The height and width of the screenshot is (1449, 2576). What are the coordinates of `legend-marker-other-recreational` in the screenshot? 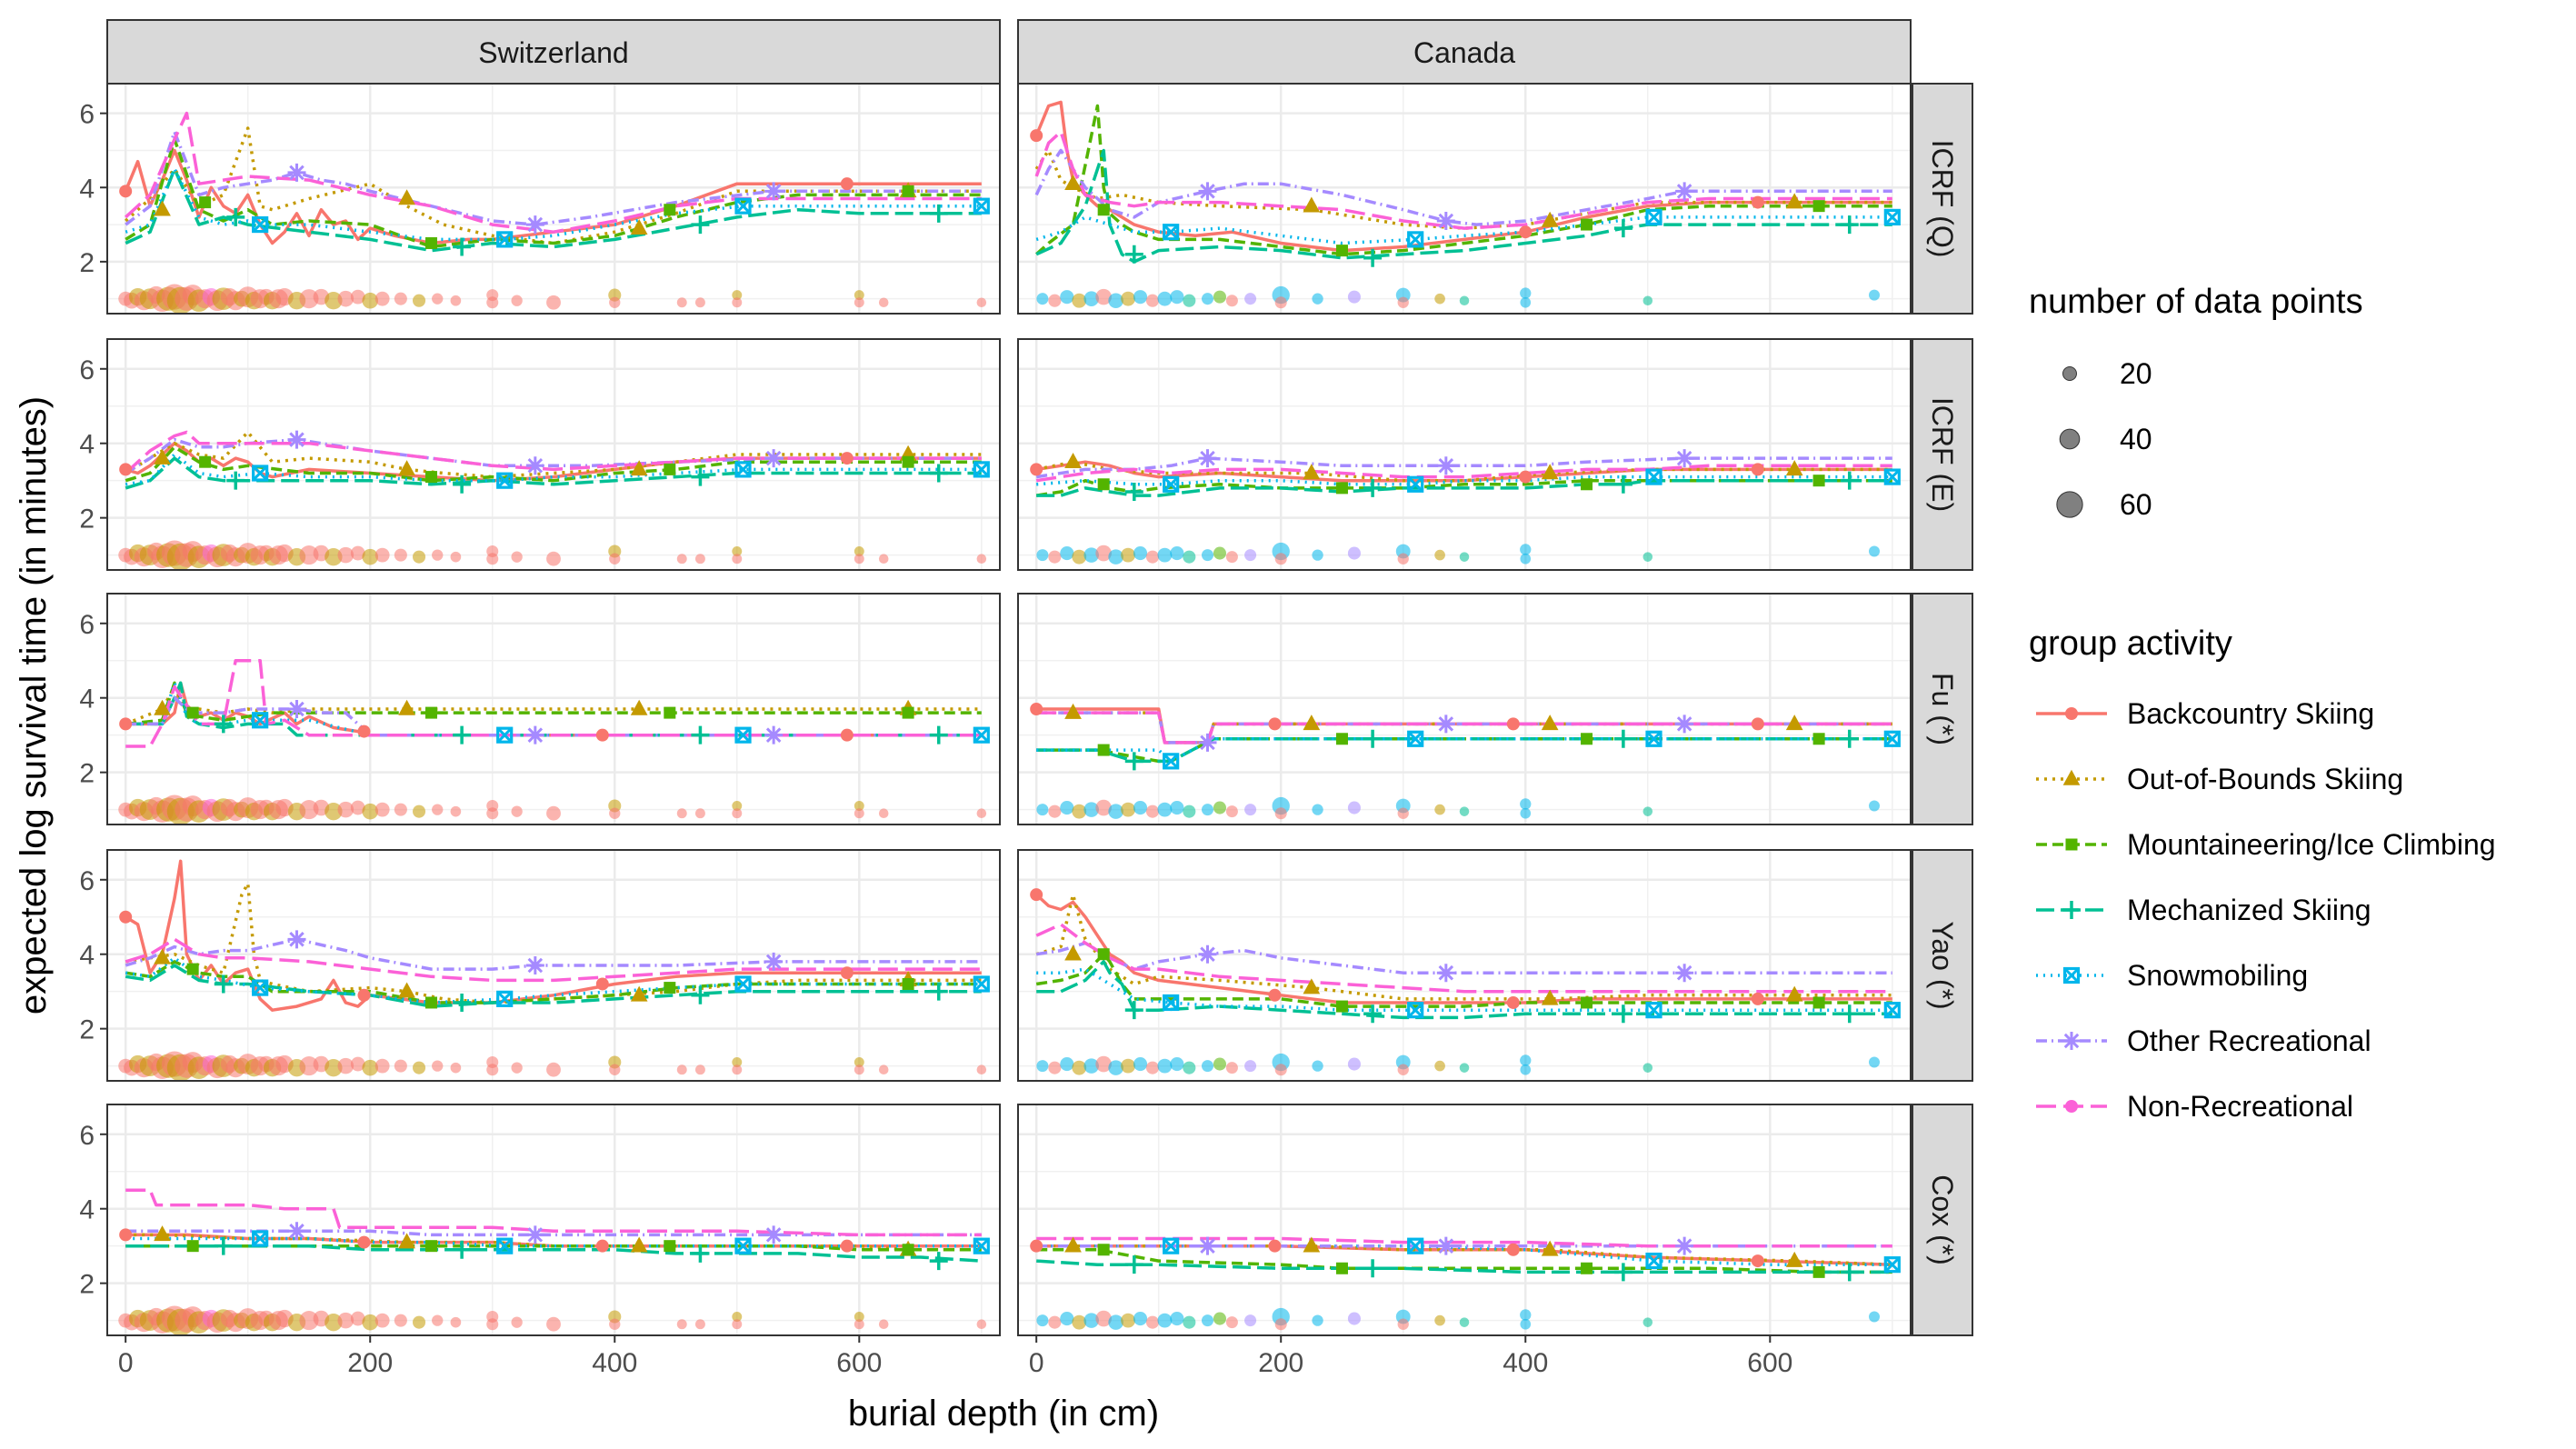 It's located at (2071, 1041).